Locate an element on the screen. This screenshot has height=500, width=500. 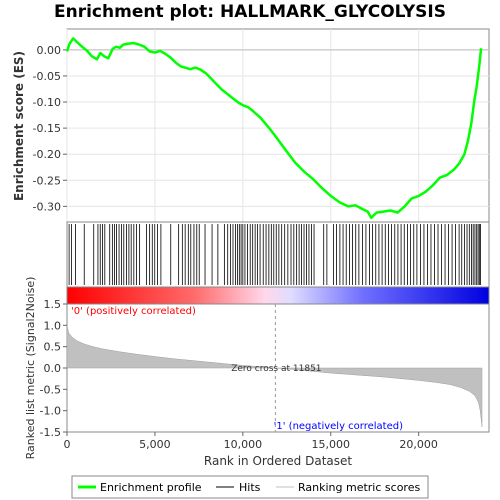
chart-title: Enrichment plot: HALLMARK_GLYCOLYSIS is located at coordinates (250, 12).